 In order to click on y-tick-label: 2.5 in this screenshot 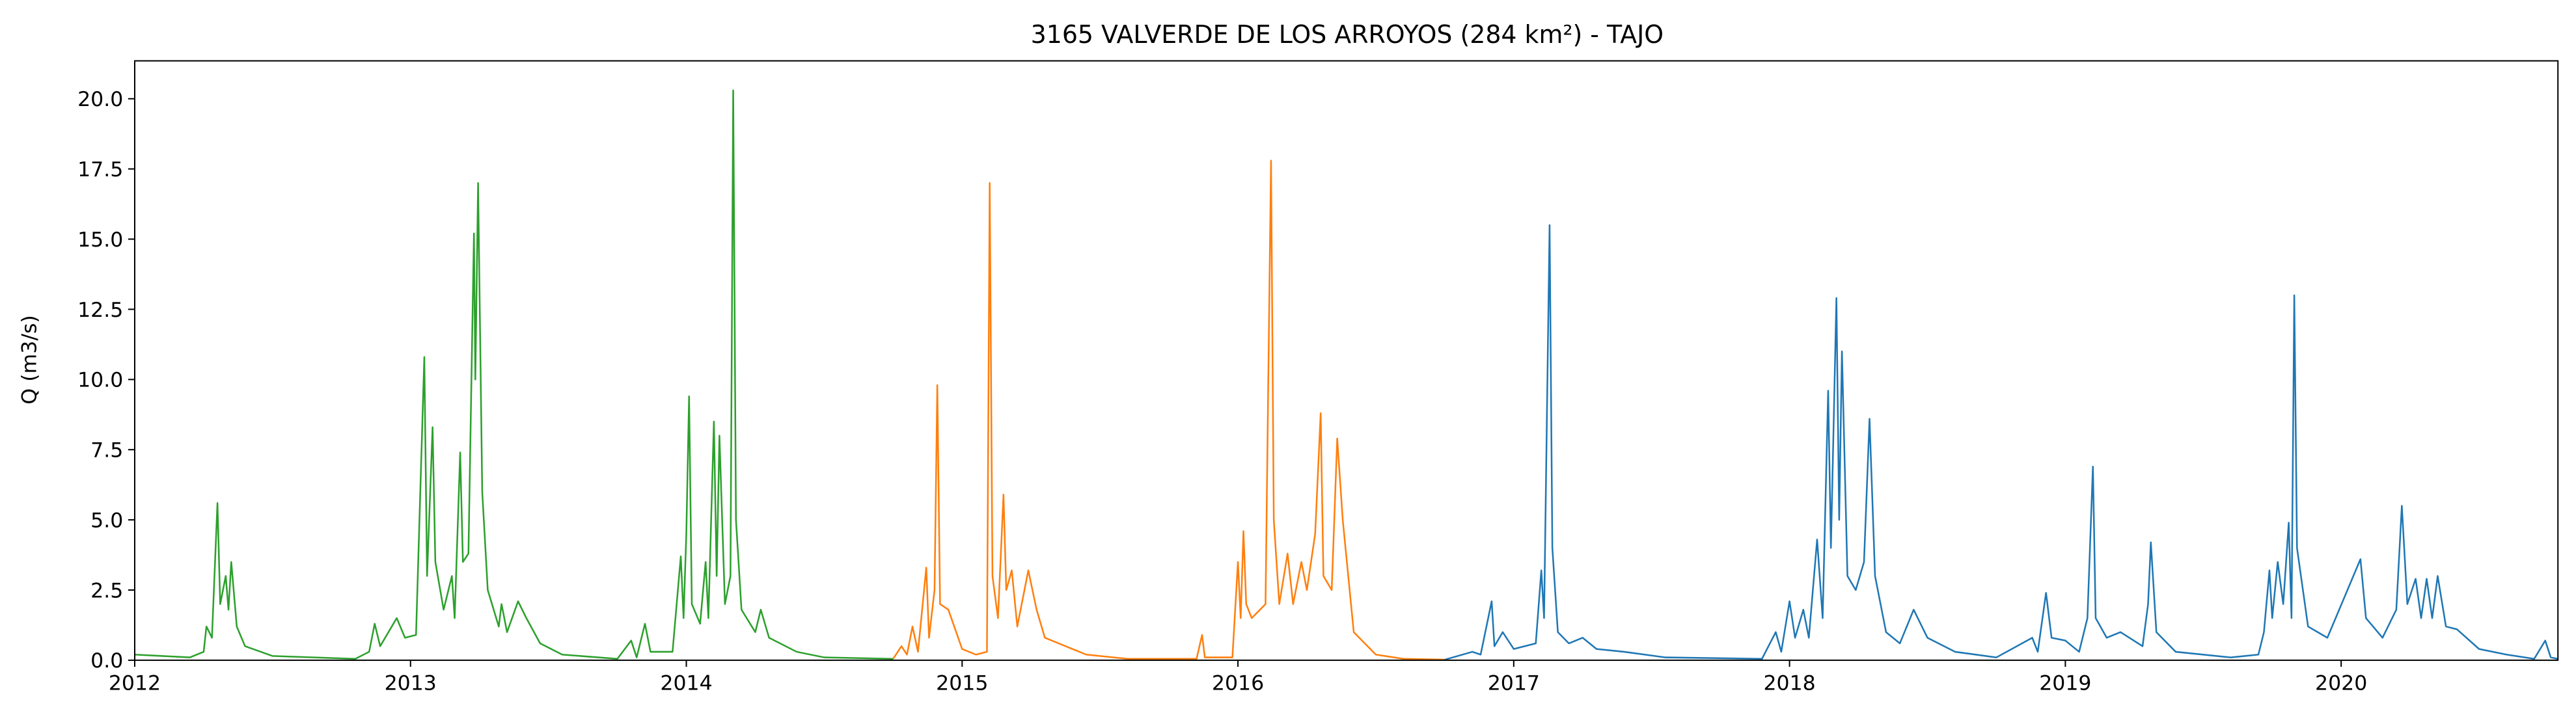, I will do `click(106, 590)`.